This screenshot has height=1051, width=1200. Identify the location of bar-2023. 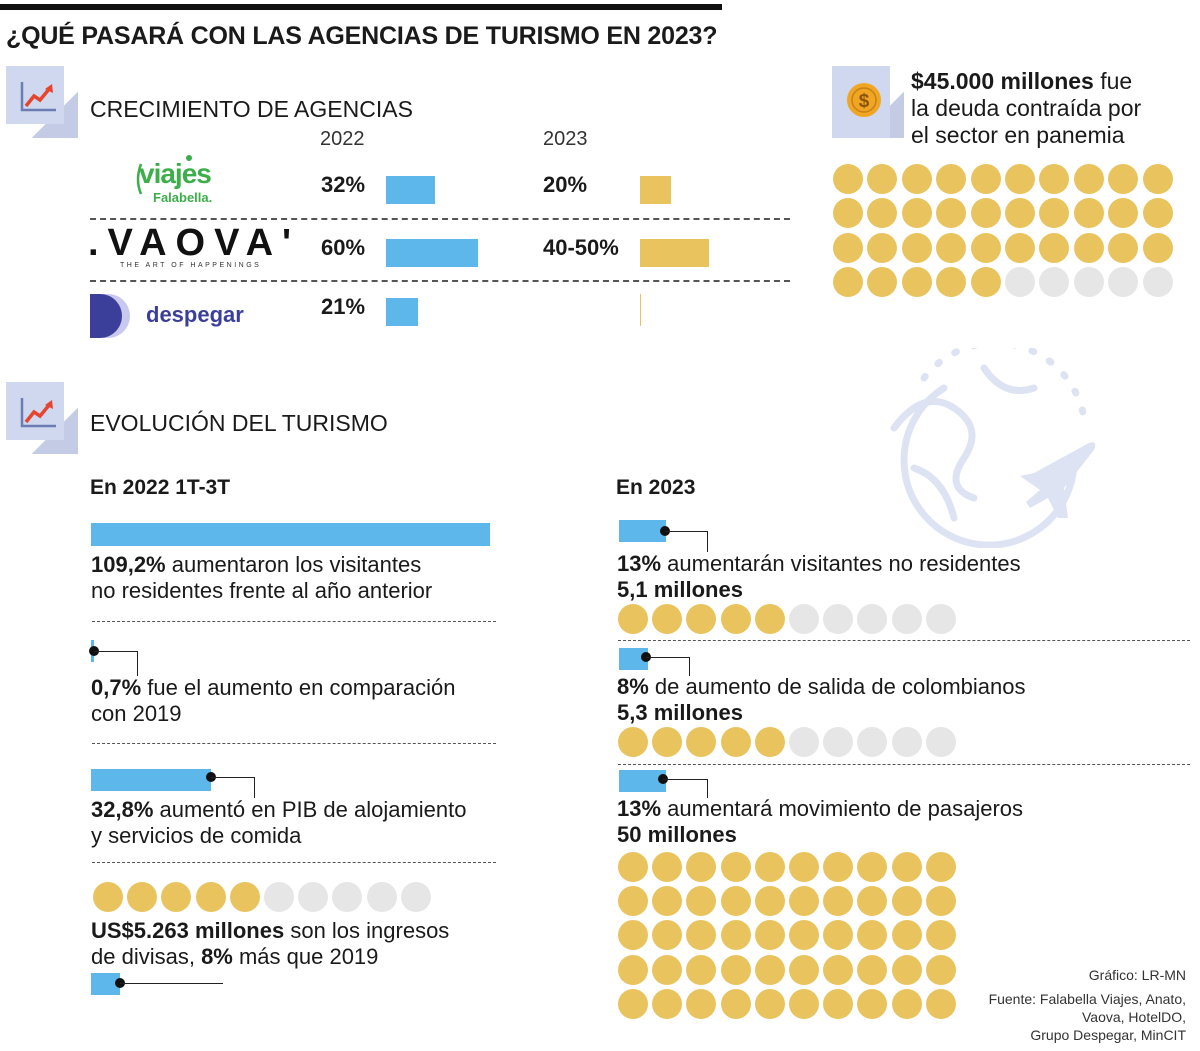
(674, 253).